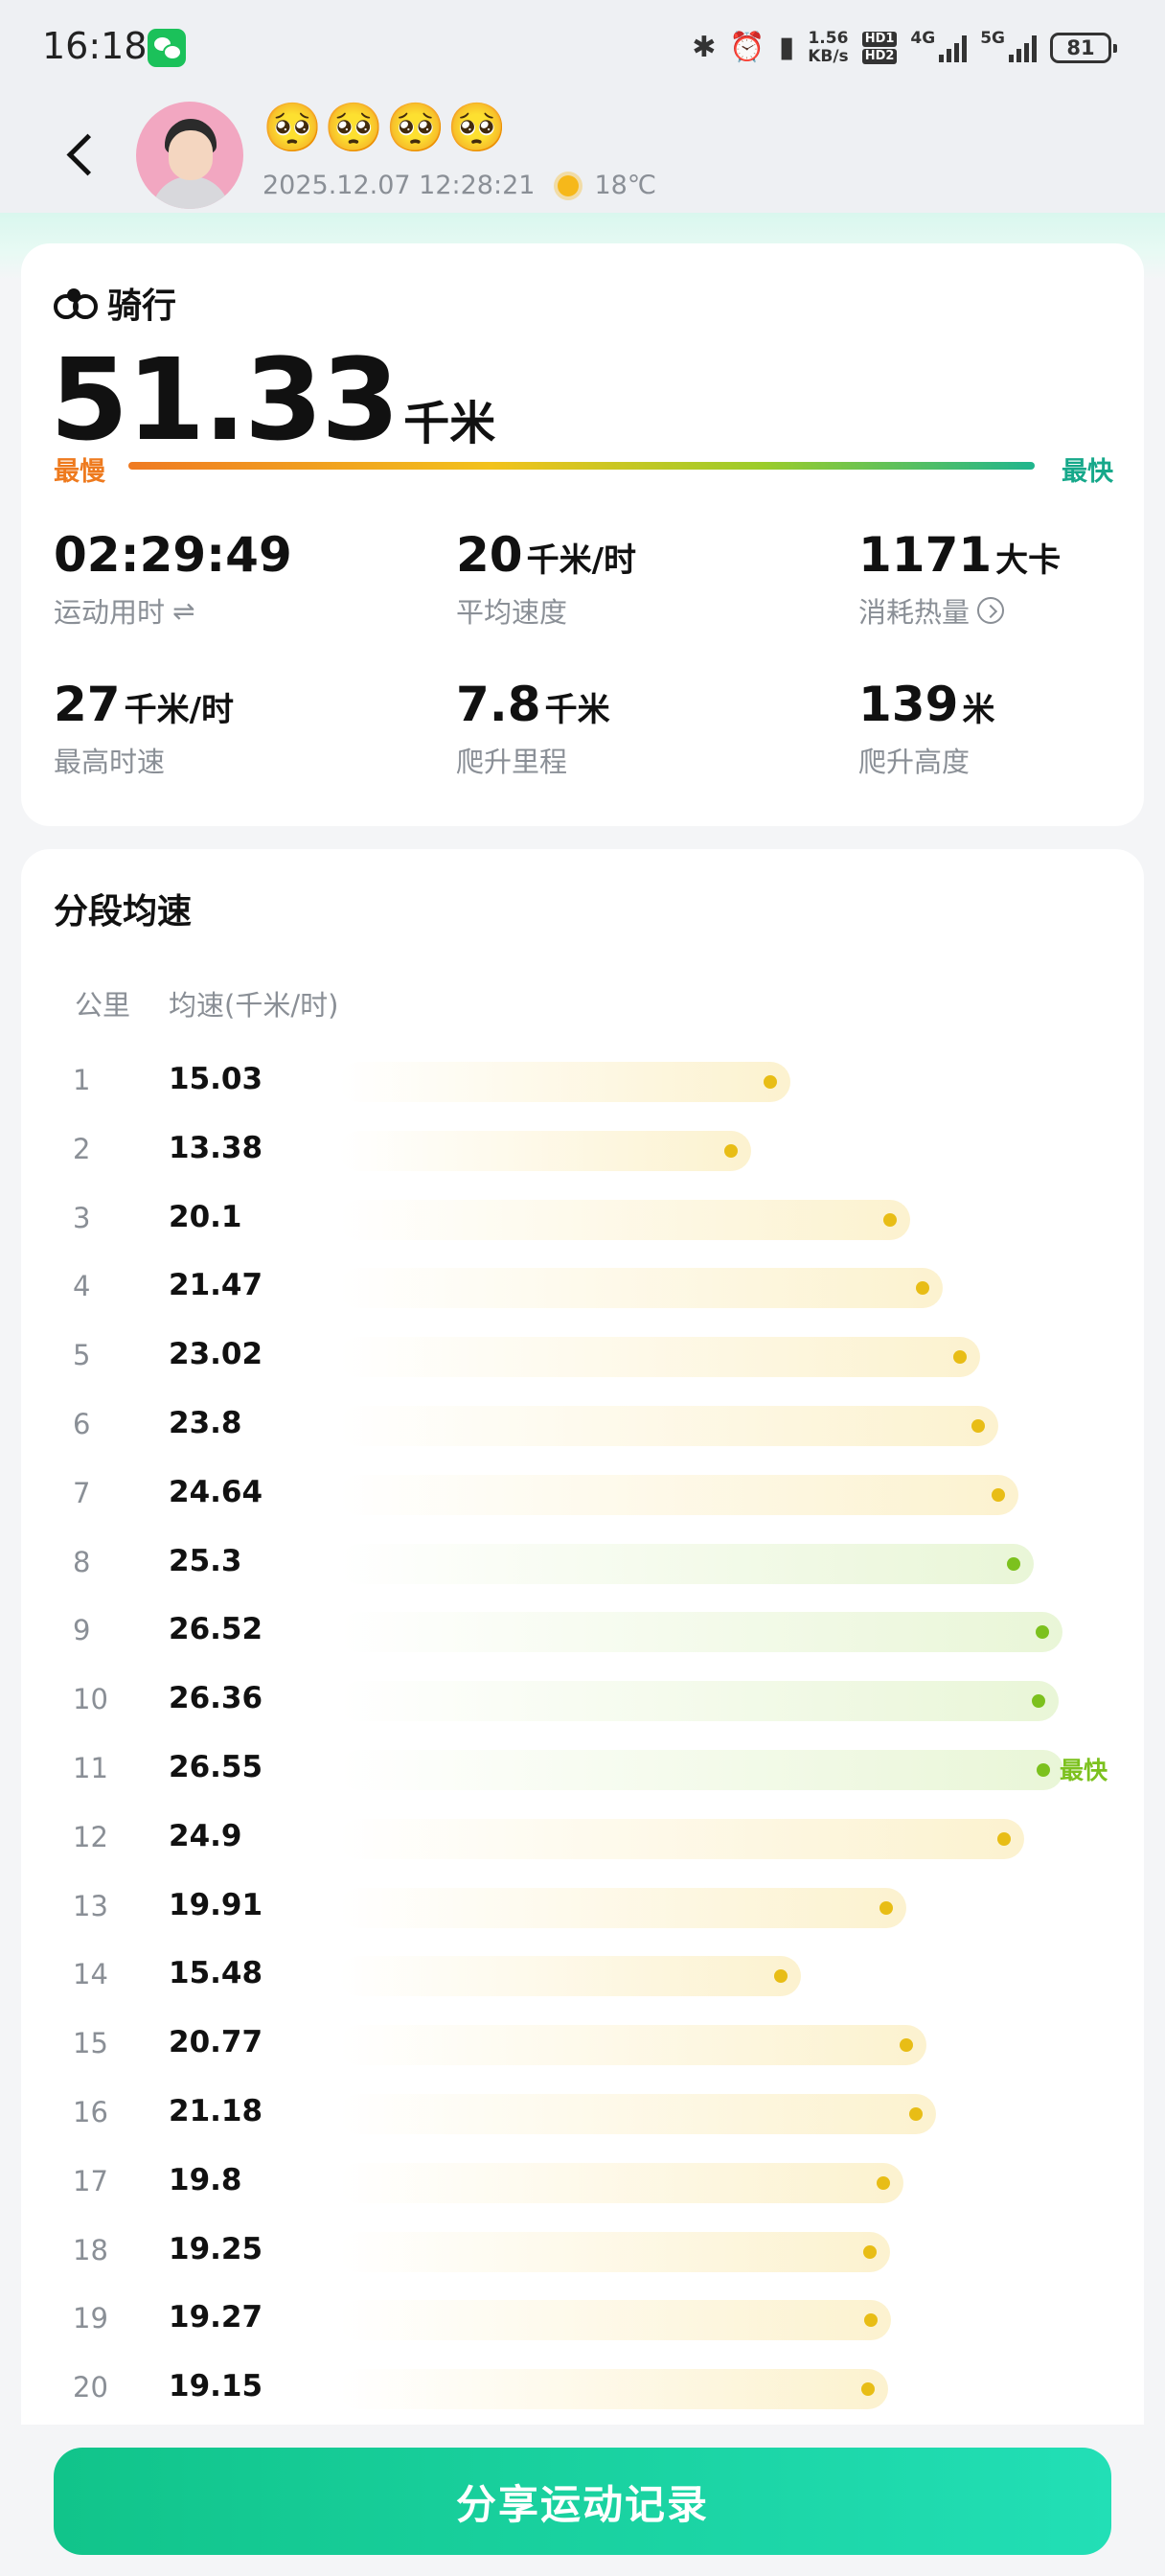  Describe the element at coordinates (979, 710) in the screenshot. I see `stat-unit: 米` at that location.